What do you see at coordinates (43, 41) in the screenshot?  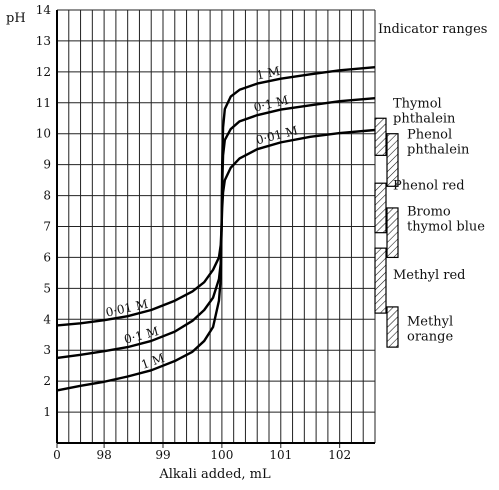 I see `y-tick-label: 13` at bounding box center [43, 41].